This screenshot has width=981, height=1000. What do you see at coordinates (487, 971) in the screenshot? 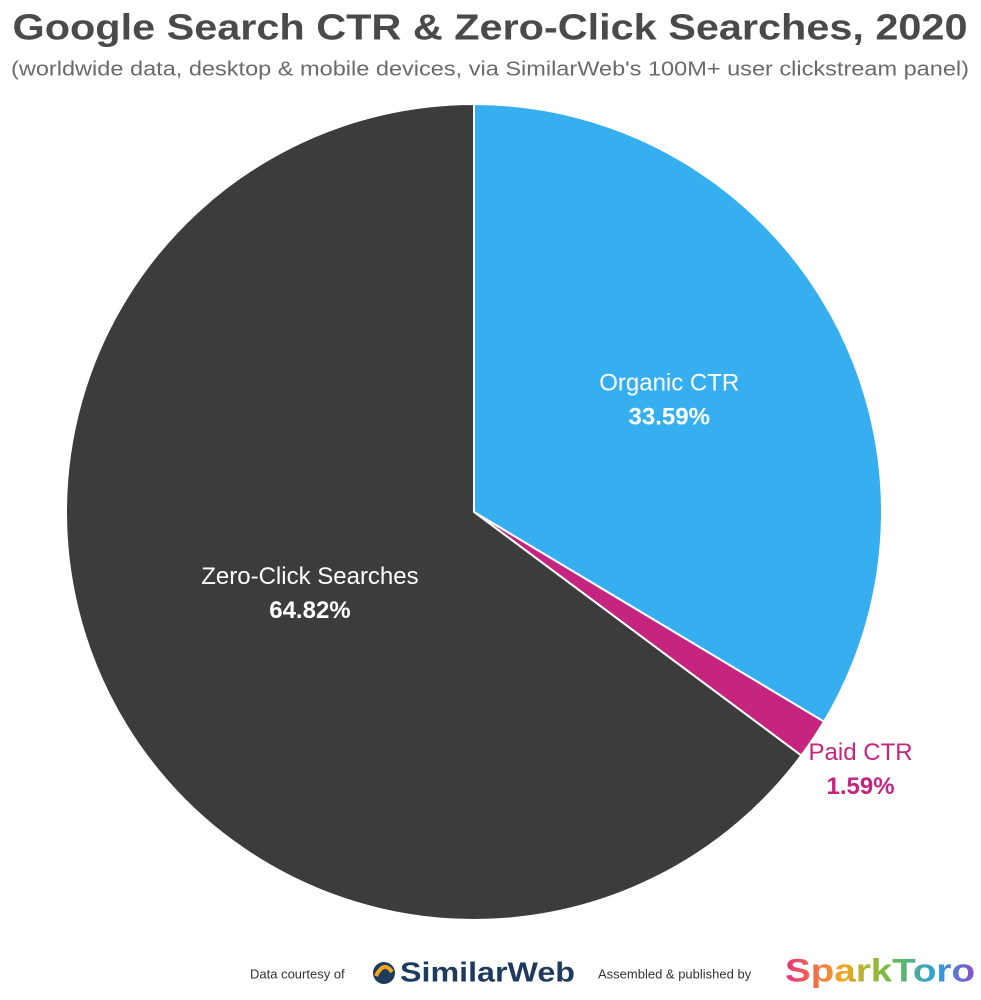
I see `similarweb-logo: SimilarWeb` at bounding box center [487, 971].